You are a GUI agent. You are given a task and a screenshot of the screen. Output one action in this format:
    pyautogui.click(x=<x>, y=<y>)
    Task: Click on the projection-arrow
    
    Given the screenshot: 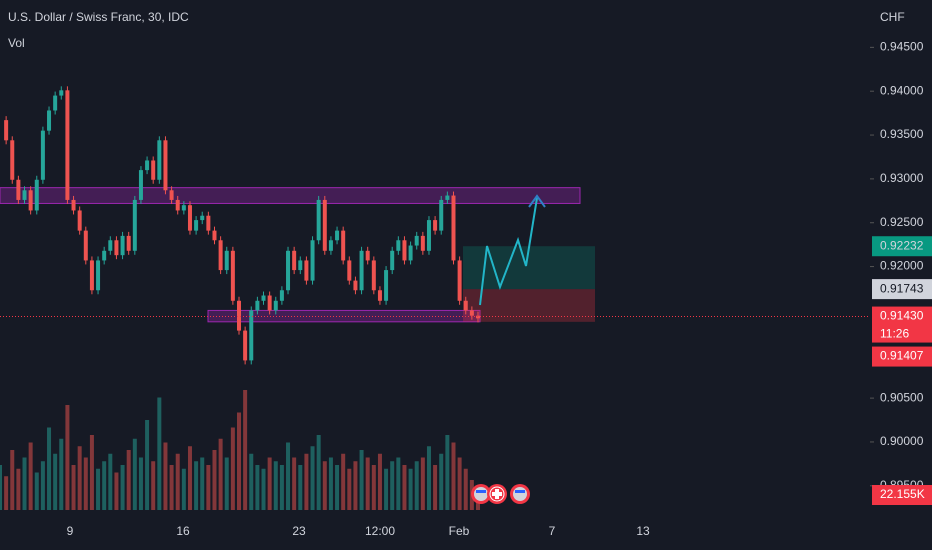 What is the action you would take?
    pyautogui.click(x=537, y=201)
    